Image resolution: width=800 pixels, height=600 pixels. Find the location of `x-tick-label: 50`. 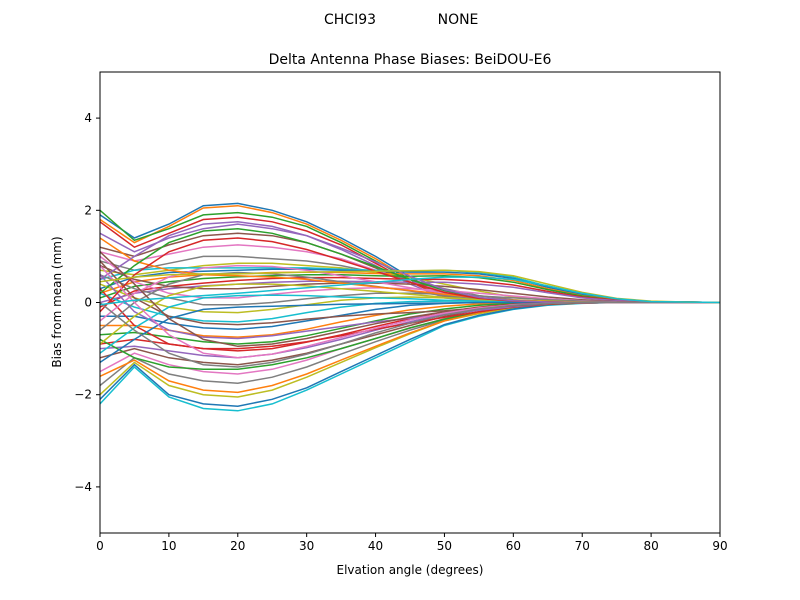

x-tick-label: 50 is located at coordinates (444, 546).